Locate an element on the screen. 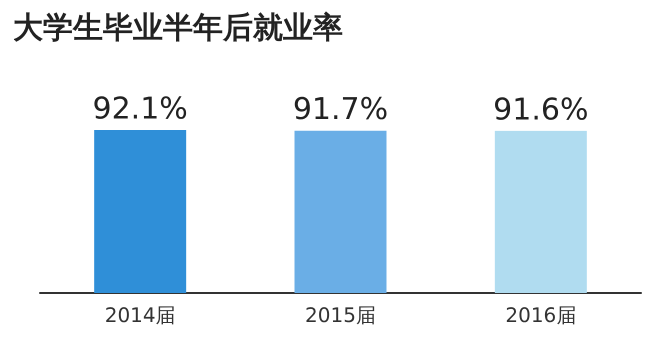 The height and width of the screenshot is (348, 661). x-tick-label: 2014届 is located at coordinates (140, 315).